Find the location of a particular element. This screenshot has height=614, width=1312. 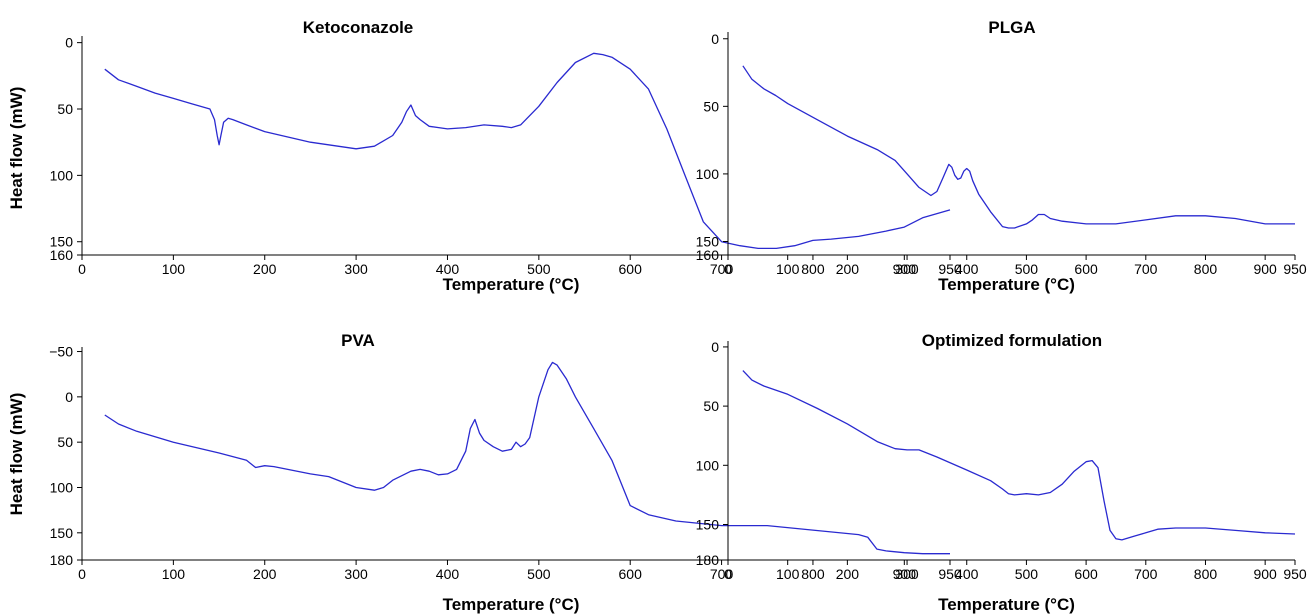

panel-title: PLGA is located at coordinates (1011, 27).